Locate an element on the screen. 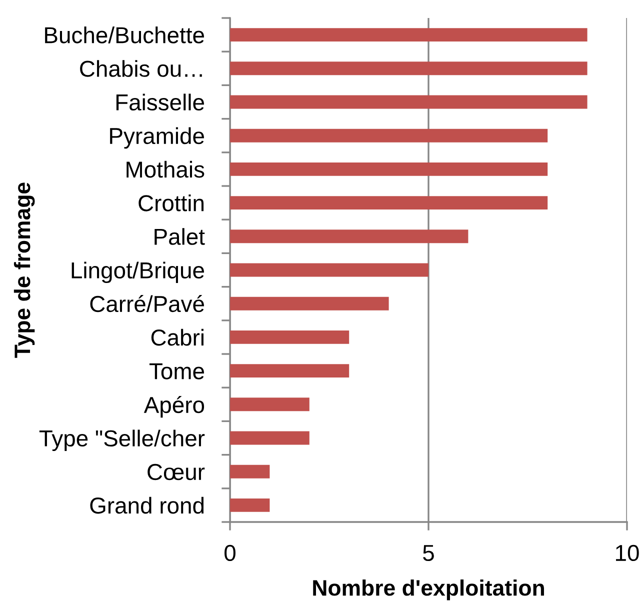 The image size is (643, 608). x-tick-label: 0 is located at coordinates (230, 553).